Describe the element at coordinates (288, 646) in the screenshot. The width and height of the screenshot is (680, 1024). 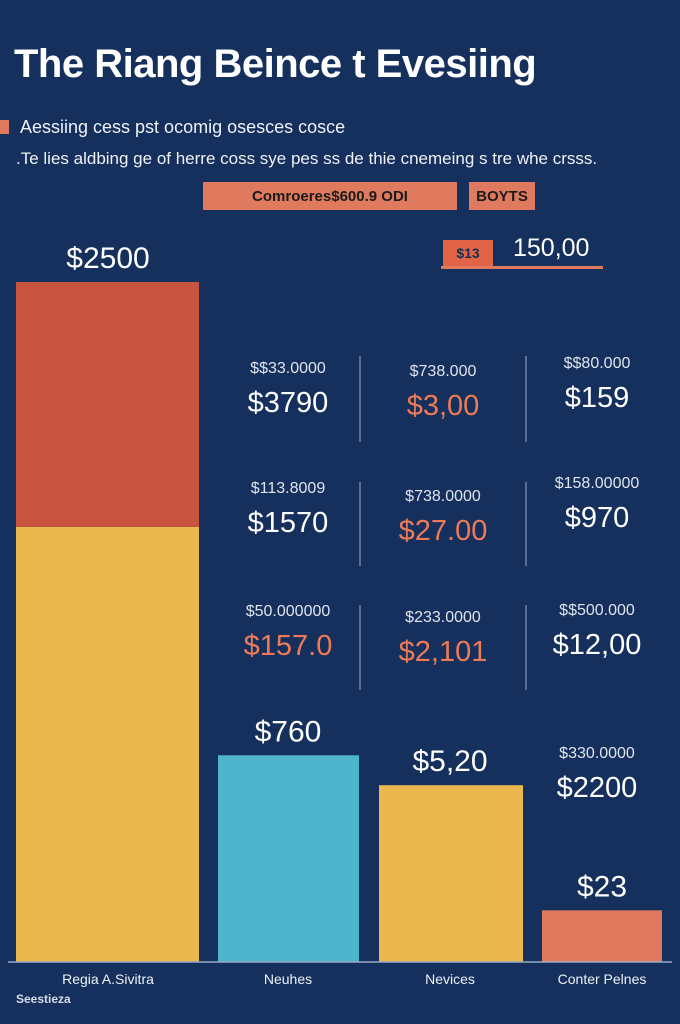
I see `annotation-value: $157.0` at that location.